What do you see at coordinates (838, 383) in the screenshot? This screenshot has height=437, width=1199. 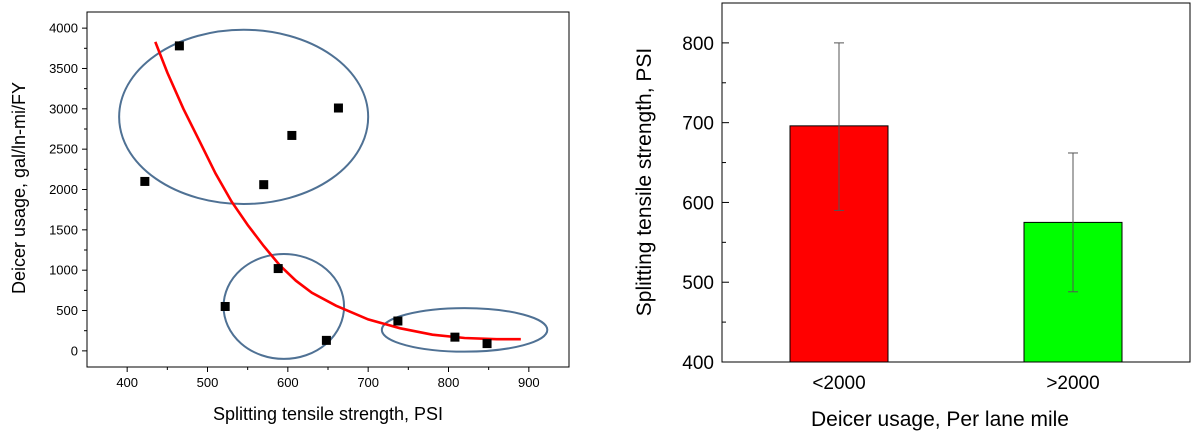 I see `bar-x-tick-label: <2000` at bounding box center [838, 383].